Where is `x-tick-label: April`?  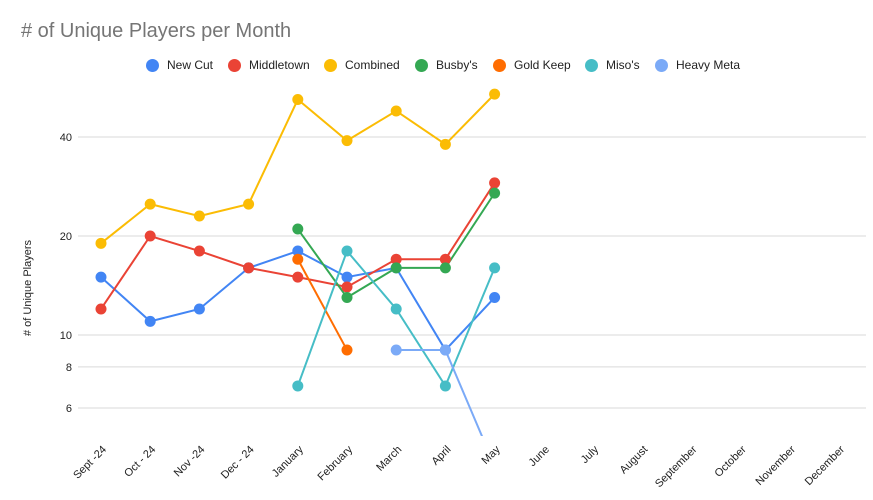
x-tick-label: April is located at coordinates (441, 456).